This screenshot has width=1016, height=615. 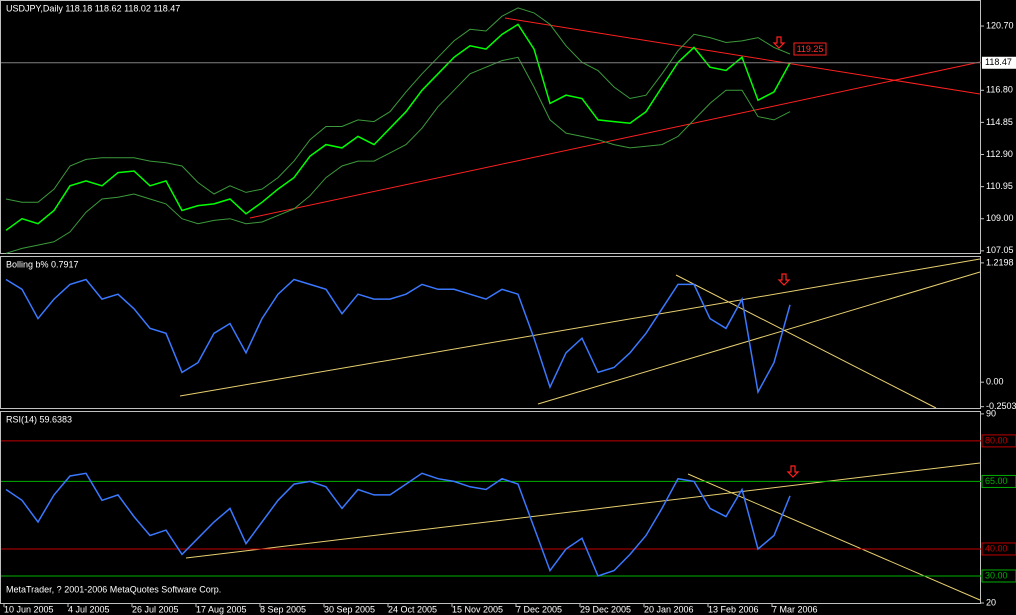 What do you see at coordinates (995, 382) in the screenshot?
I see `y-tick-label: 0.00` at bounding box center [995, 382].